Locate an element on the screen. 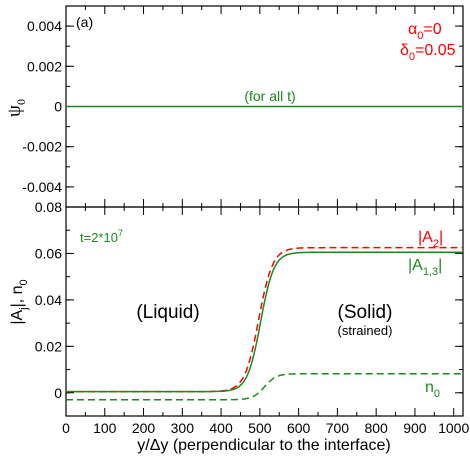 The image size is (470, 457). param-delta: δ0=0.05 is located at coordinates (428, 52).